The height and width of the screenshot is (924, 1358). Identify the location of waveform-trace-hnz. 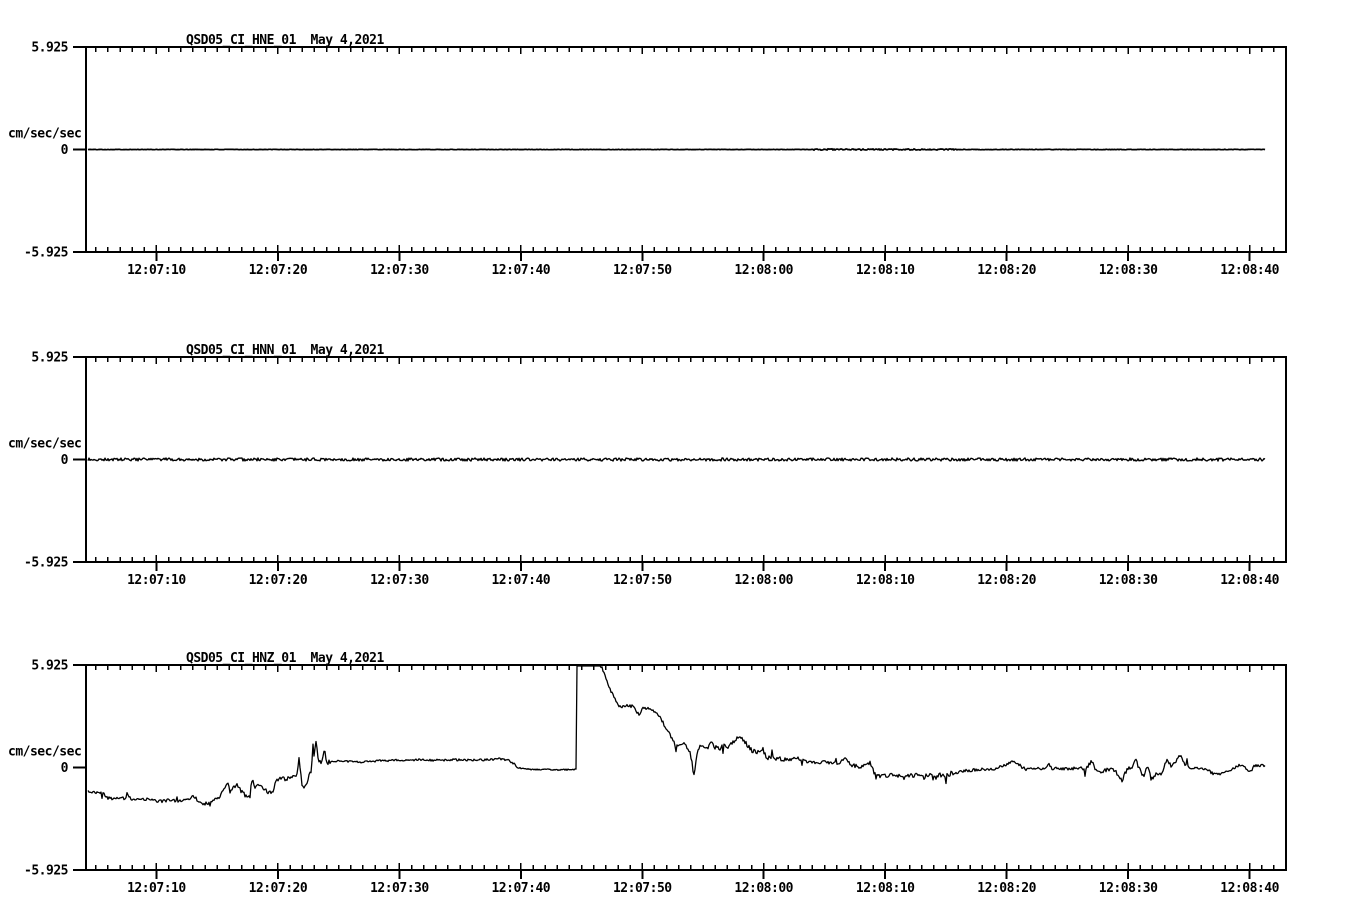
(676, 736).